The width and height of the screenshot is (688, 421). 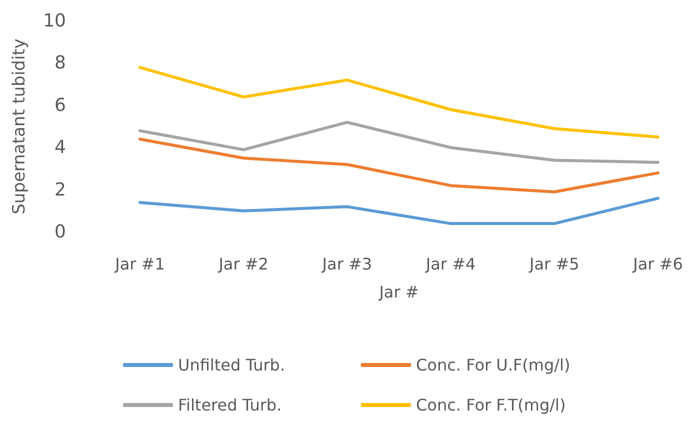 What do you see at coordinates (657, 264) in the screenshot?
I see `x-tick-label: Jar #6` at bounding box center [657, 264].